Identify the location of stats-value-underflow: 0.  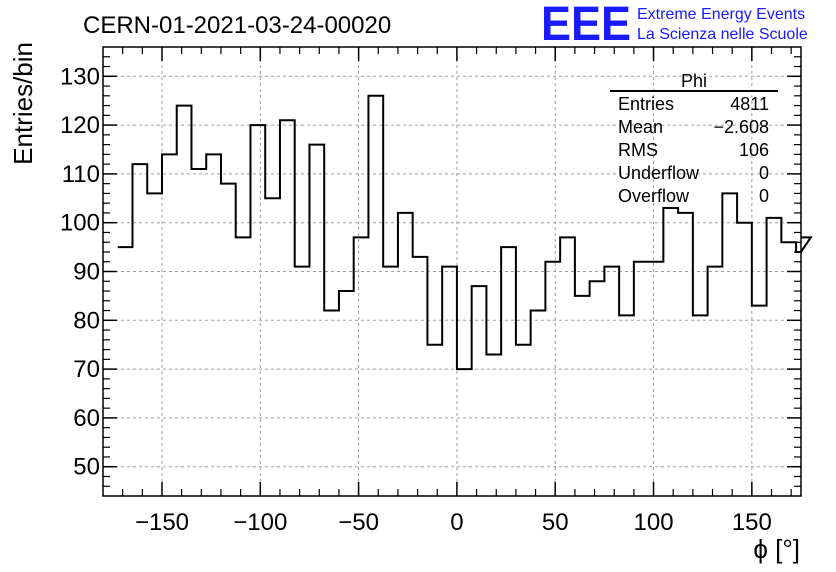
(764, 173).